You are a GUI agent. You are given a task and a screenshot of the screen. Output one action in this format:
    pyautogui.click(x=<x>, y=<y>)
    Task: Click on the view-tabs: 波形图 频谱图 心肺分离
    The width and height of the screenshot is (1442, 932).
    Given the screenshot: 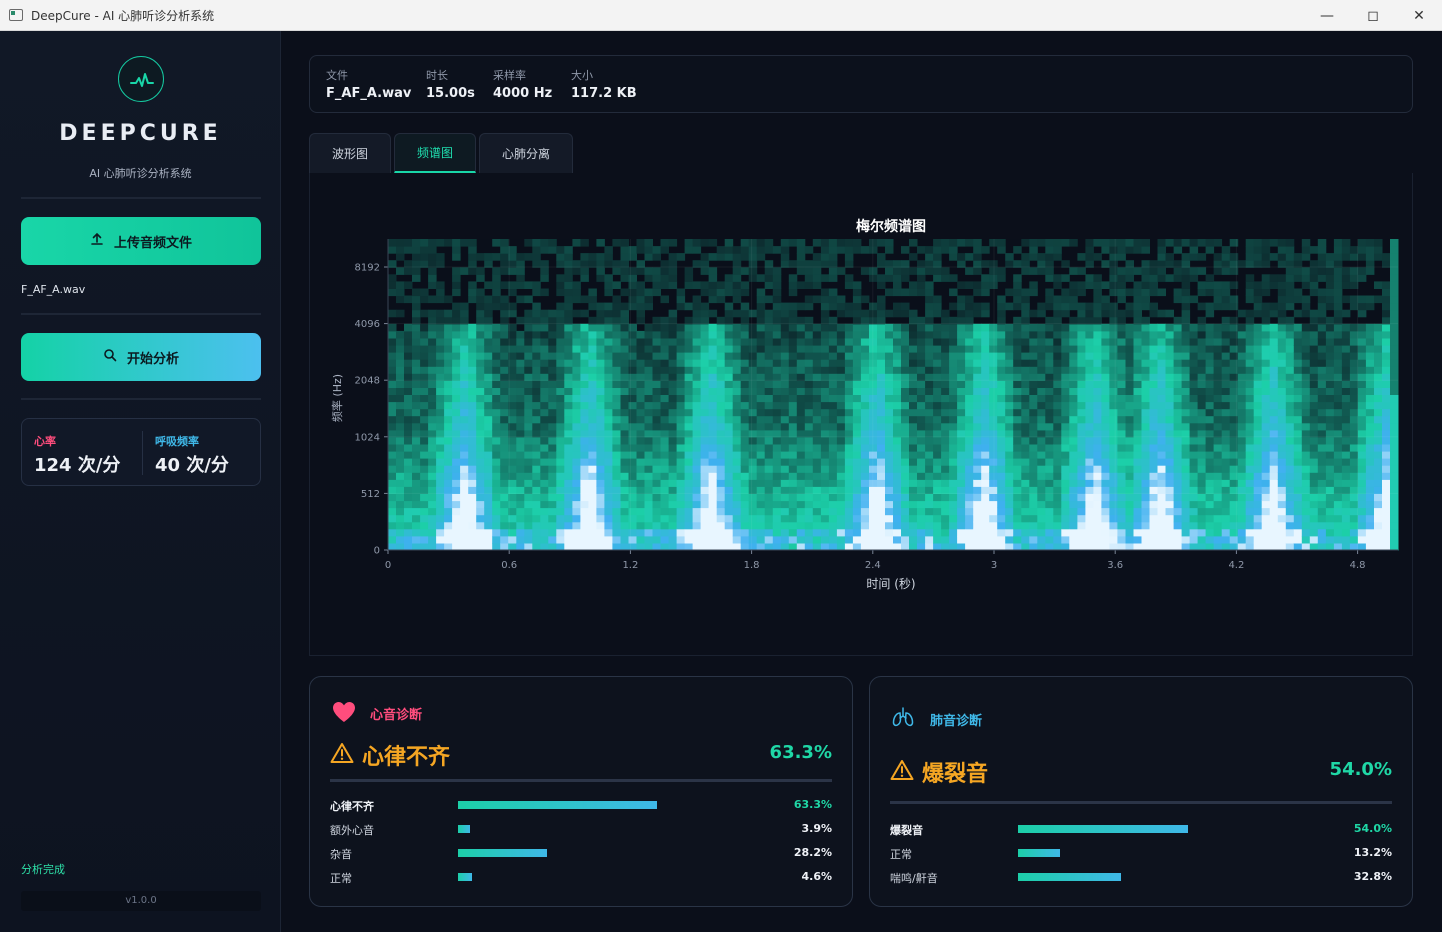 What is the action you would take?
    pyautogui.click(x=442, y=153)
    